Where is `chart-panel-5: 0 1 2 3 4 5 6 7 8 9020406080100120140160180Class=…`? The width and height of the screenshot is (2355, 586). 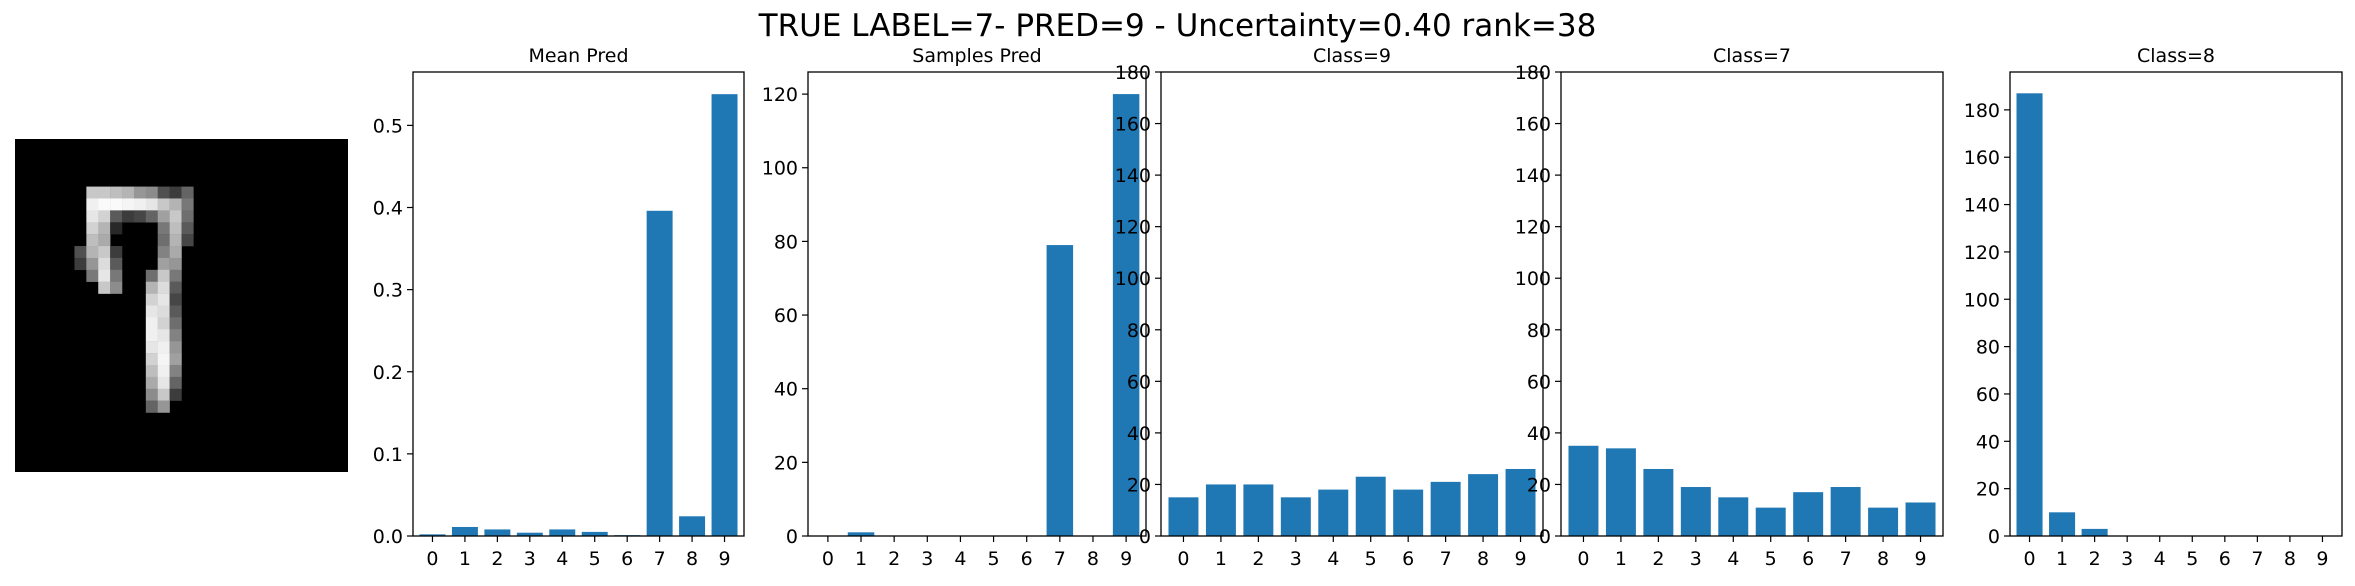 chart-panel-5: 0 1 2 3 4 5 6 7 8 9020406080100120140160180Class=… is located at coordinates (2153, 307).